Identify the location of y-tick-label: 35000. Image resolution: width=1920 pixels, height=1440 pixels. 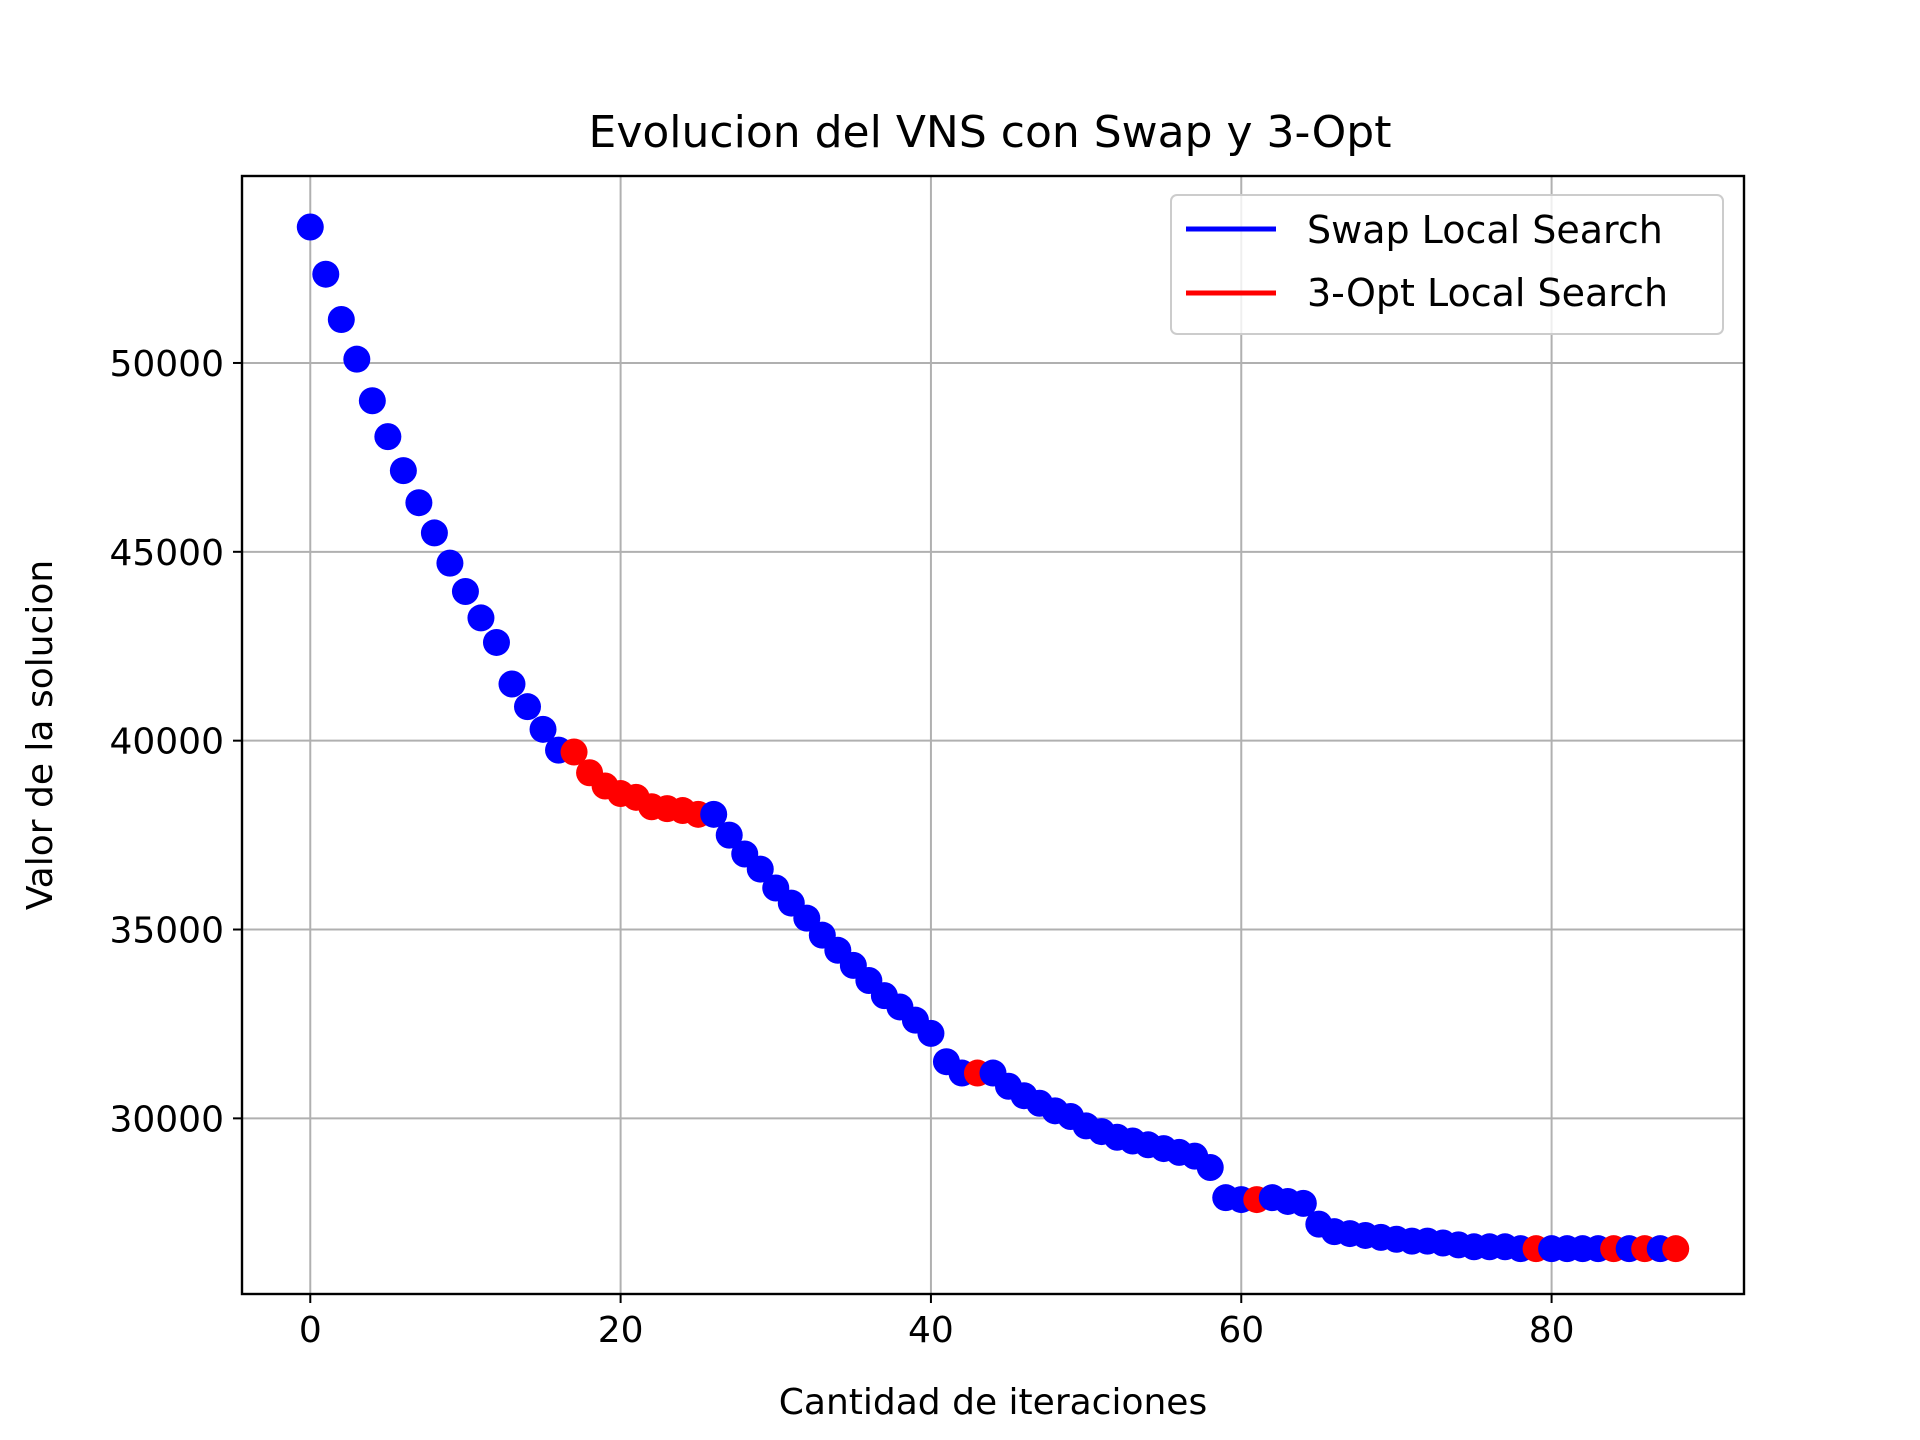
(166, 931).